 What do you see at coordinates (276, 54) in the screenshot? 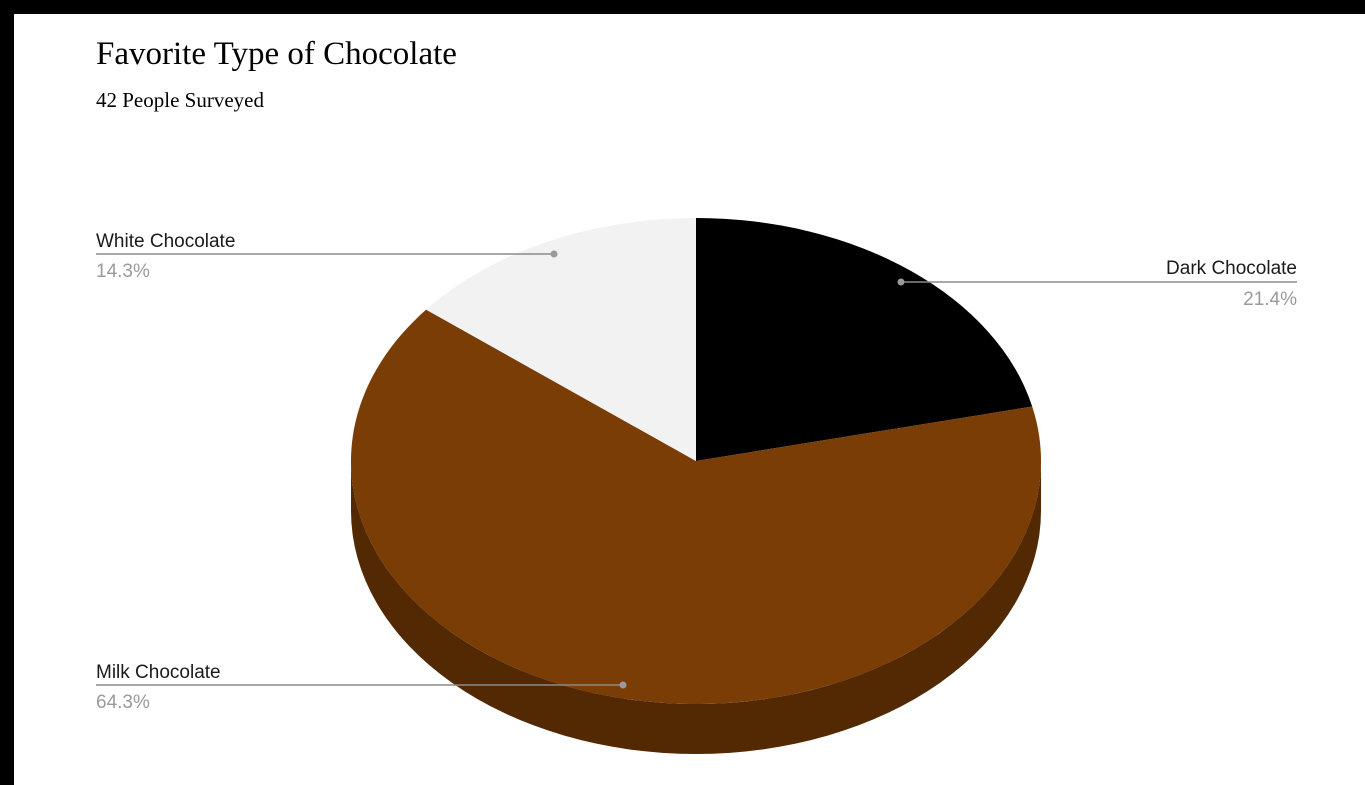
I see `chart-title: Favorite Type of Chocolate` at bounding box center [276, 54].